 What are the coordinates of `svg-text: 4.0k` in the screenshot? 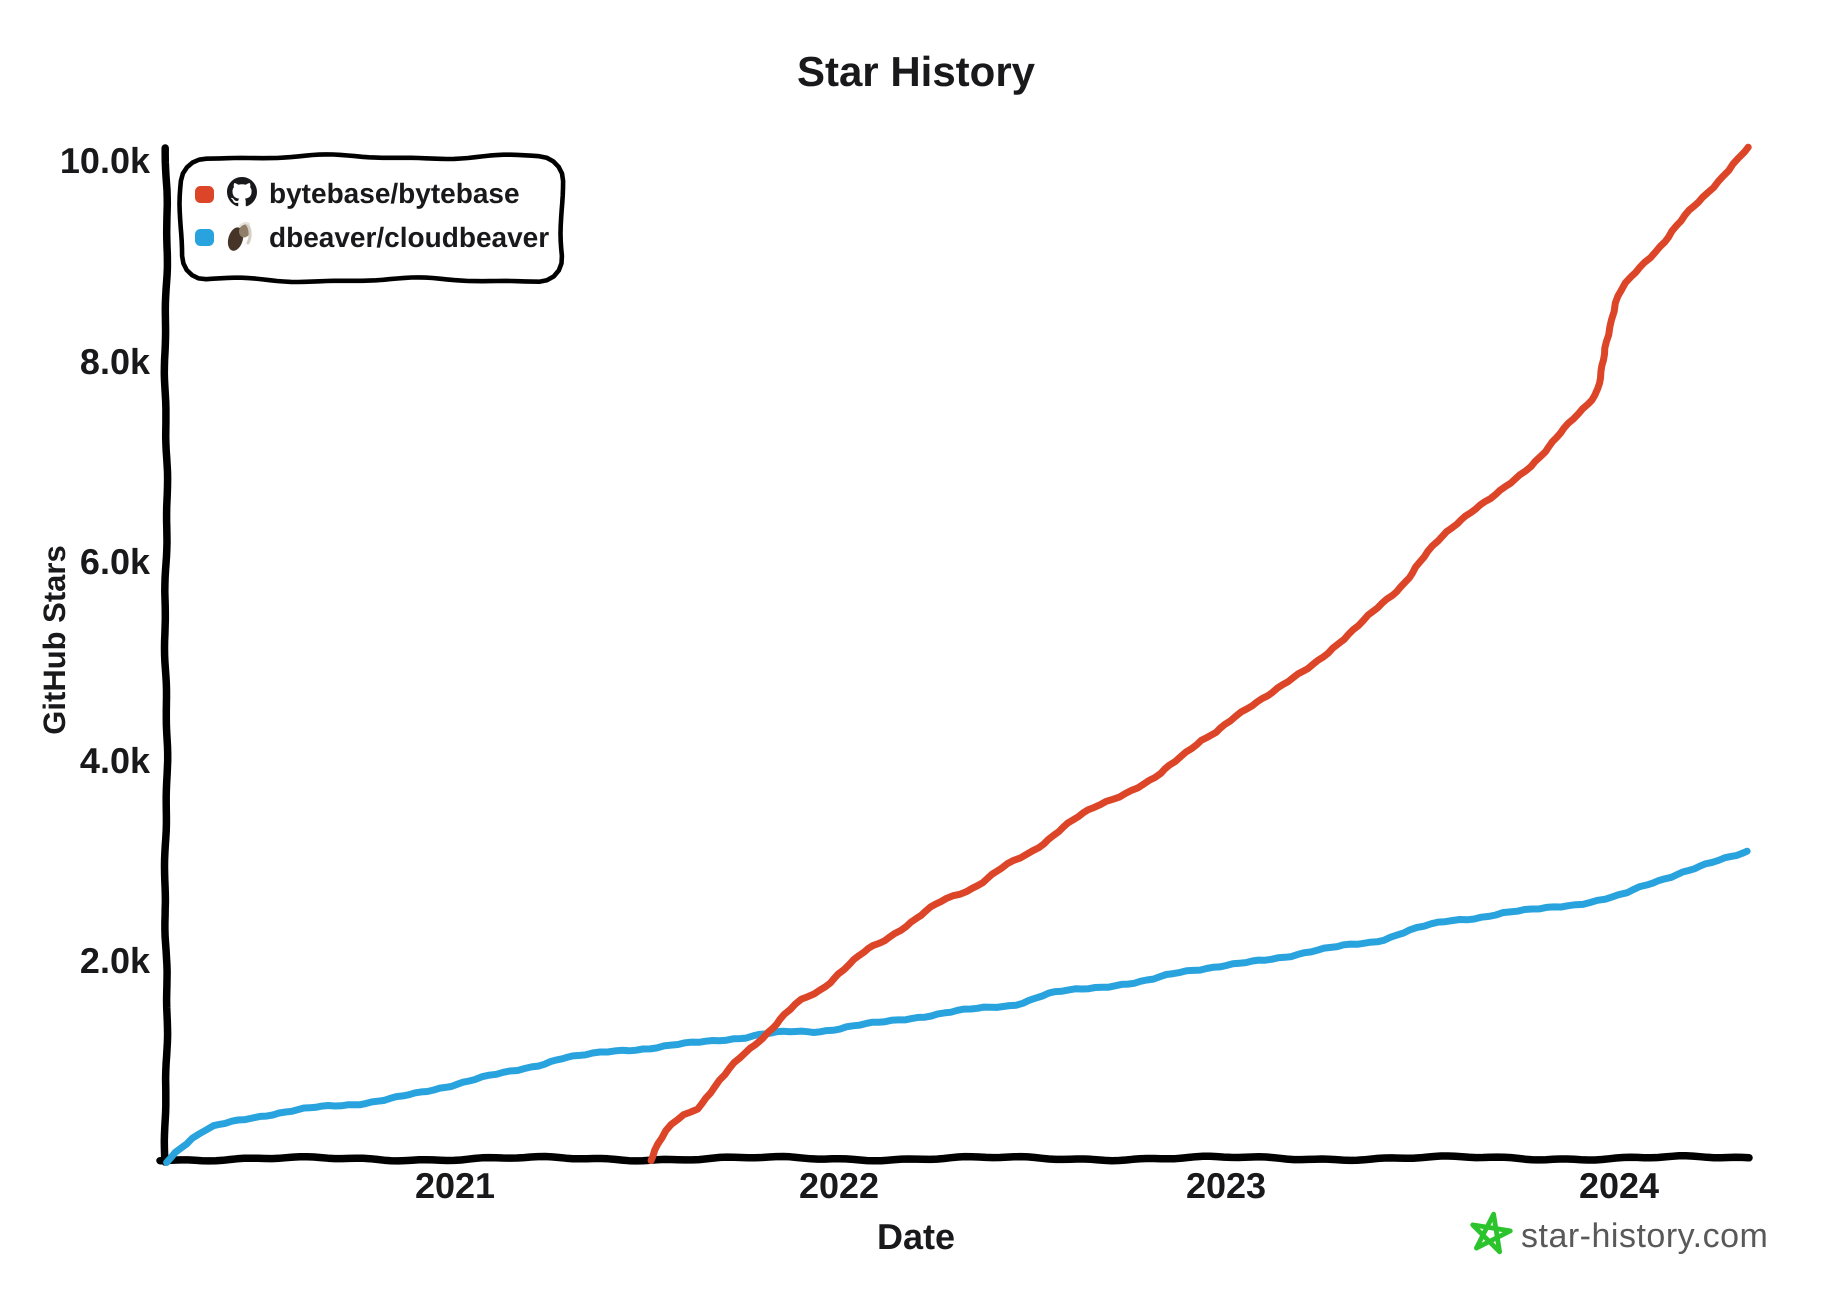 It's located at (115, 760).